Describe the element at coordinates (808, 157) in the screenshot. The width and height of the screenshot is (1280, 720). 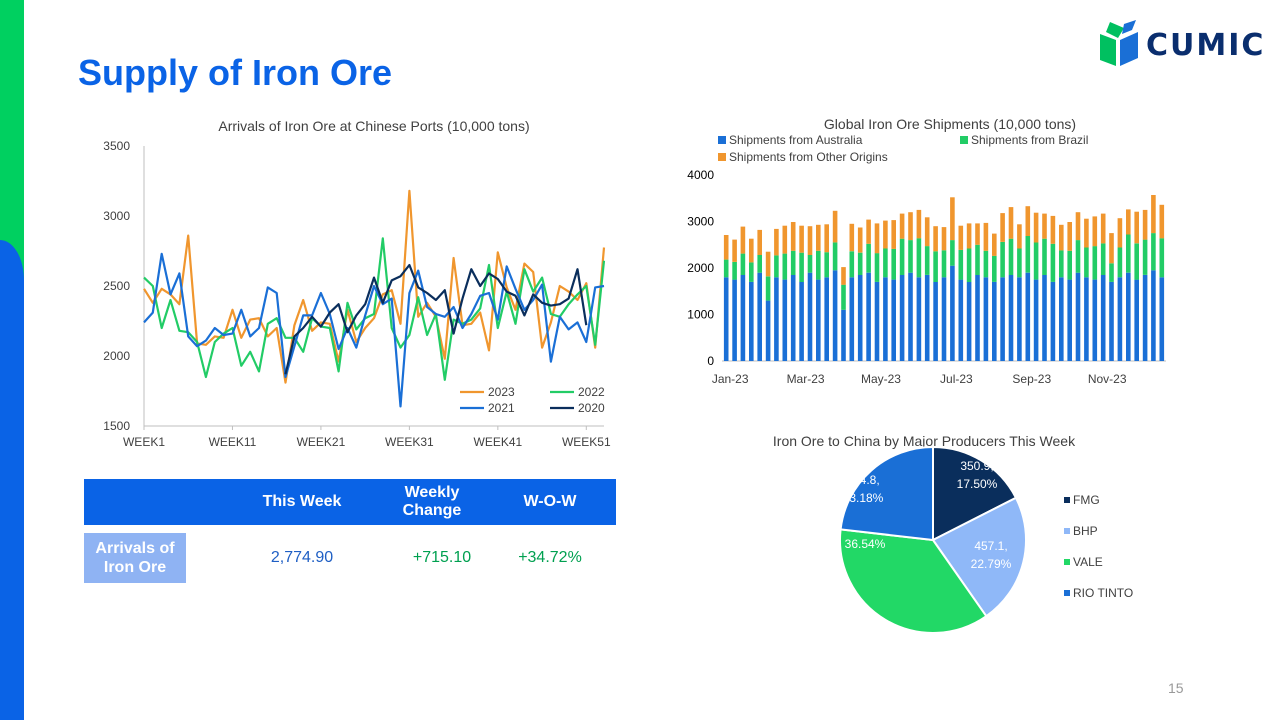
I see `bar-legend-label: Shipments from Other Origins` at that location.